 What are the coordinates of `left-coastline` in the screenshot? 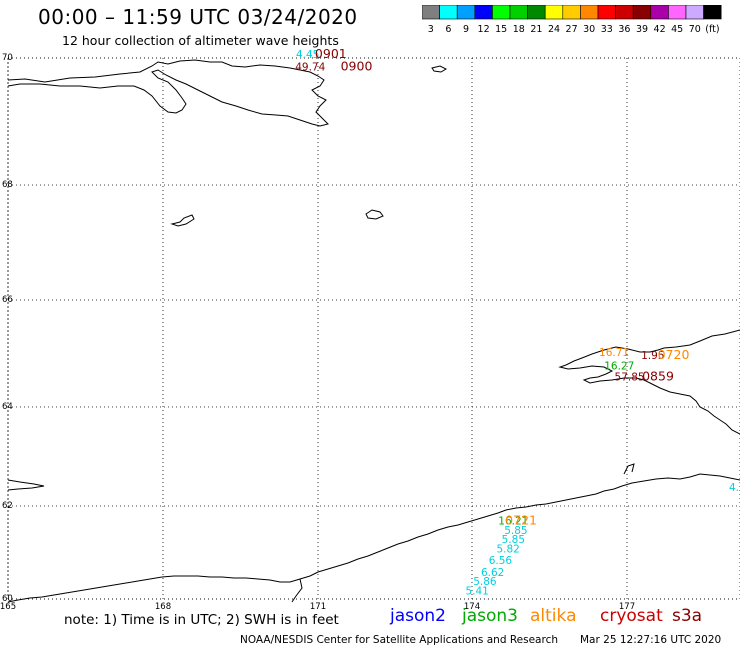 It's located at (26, 485).